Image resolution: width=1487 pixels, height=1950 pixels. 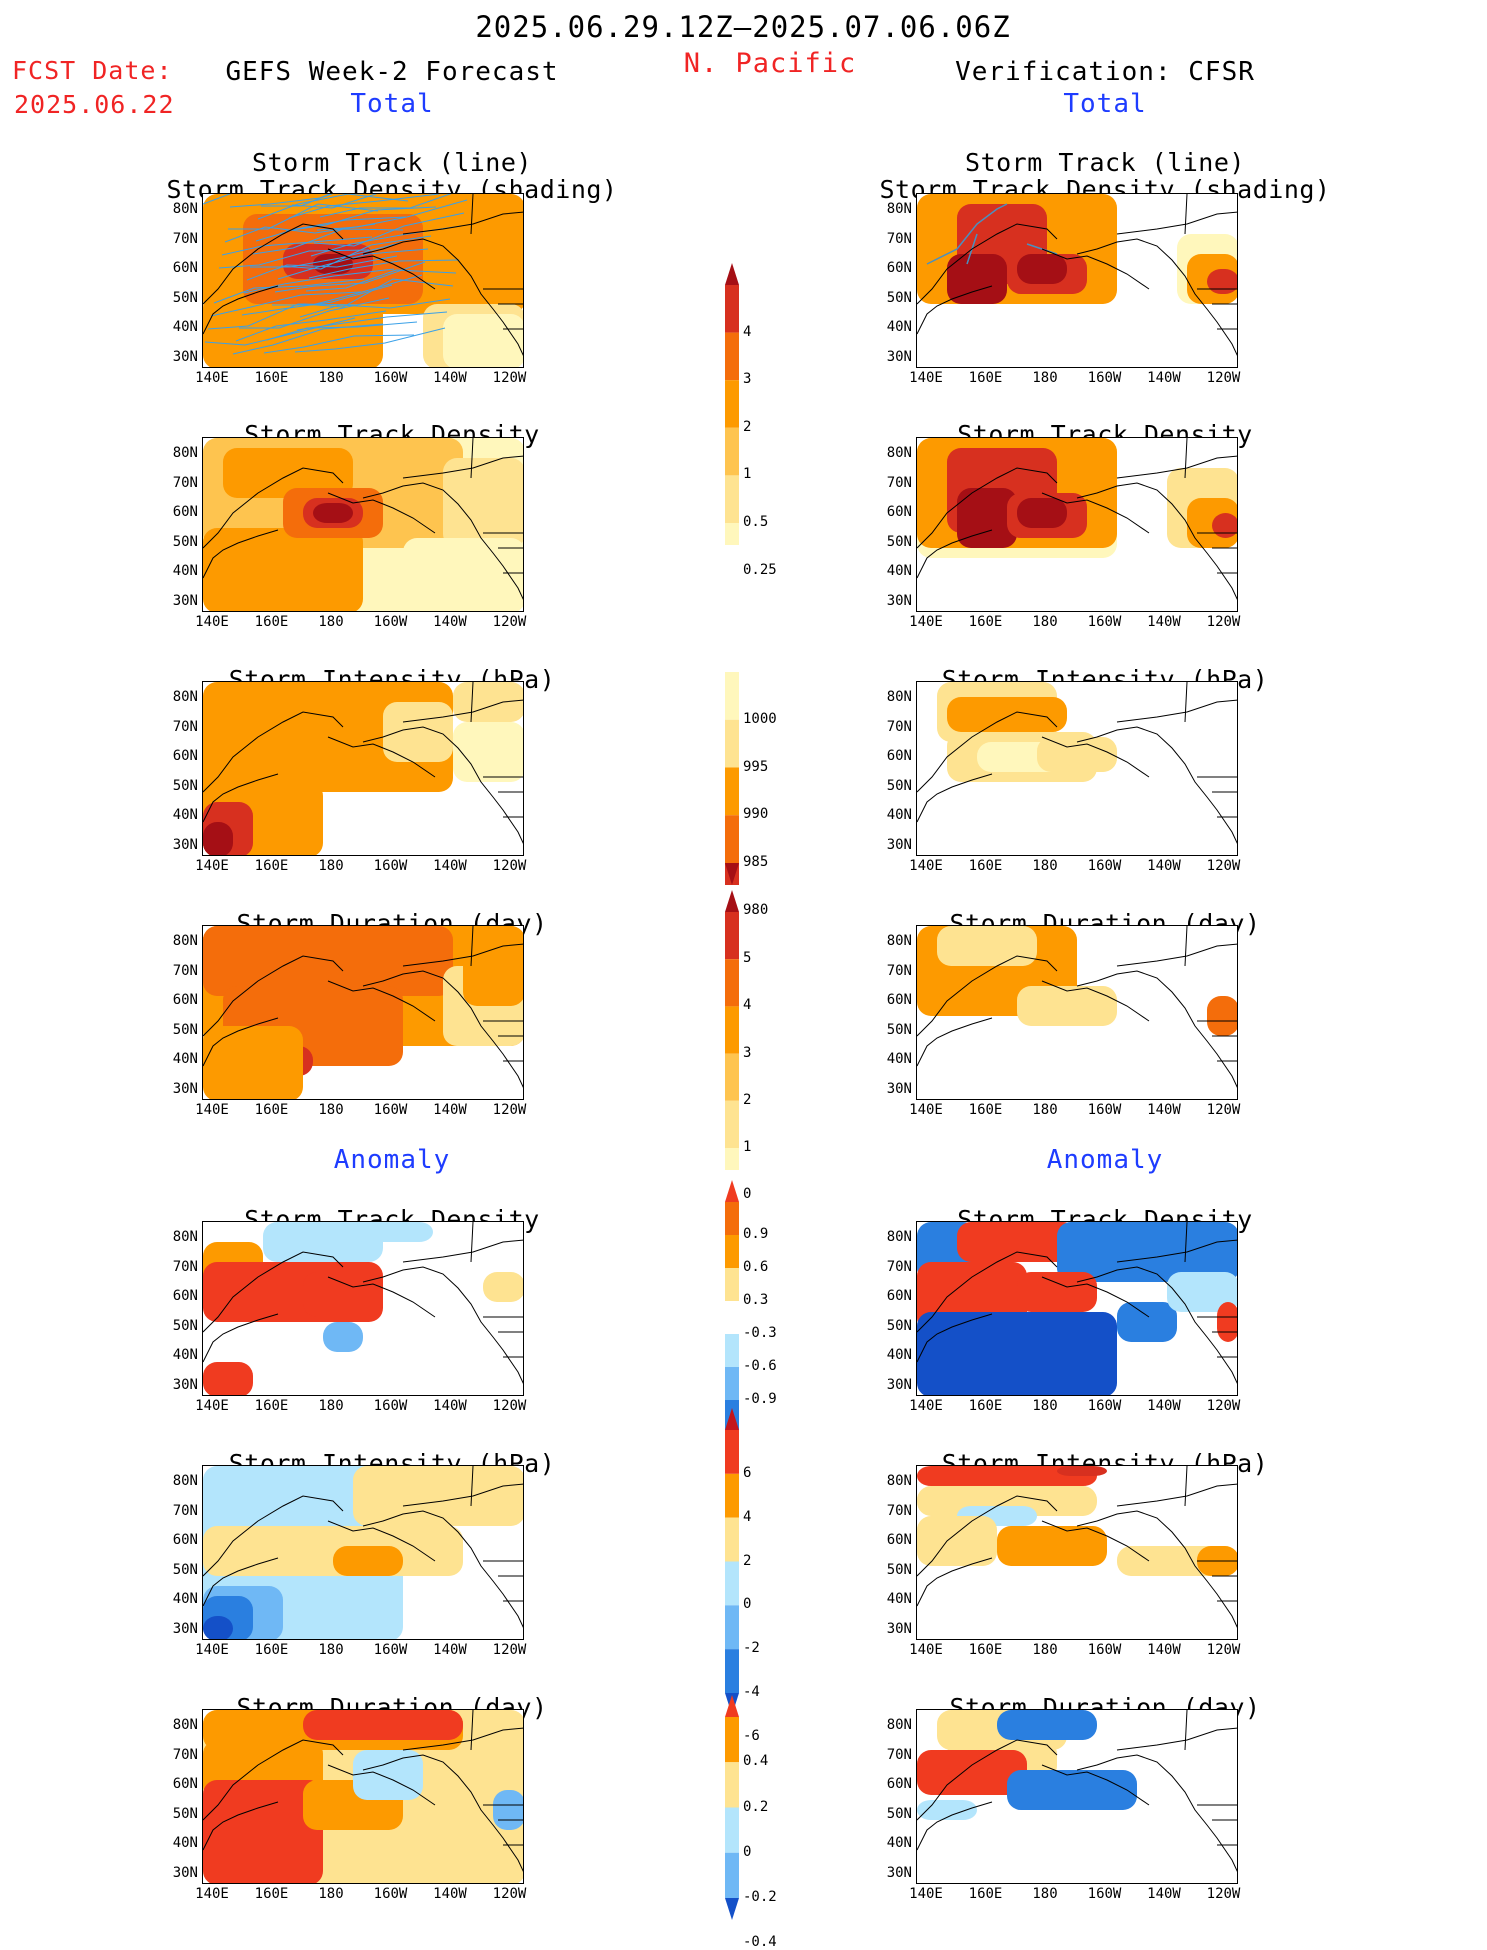 What do you see at coordinates (747, 426) in the screenshot?
I see `colorbar-density-label: 2` at bounding box center [747, 426].